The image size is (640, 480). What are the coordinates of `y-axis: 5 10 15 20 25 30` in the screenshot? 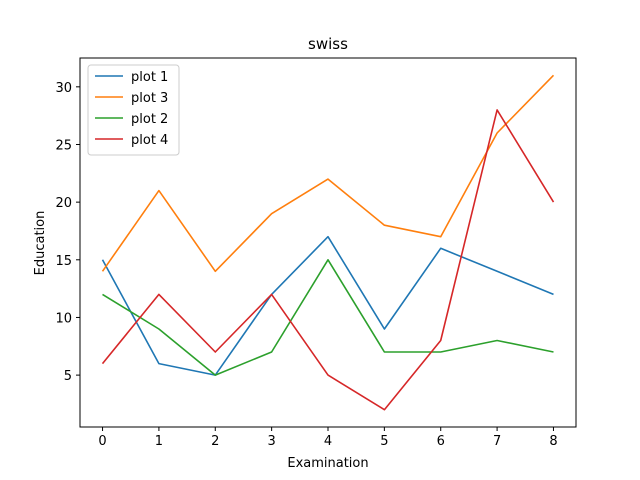 It's located at (67, 232).